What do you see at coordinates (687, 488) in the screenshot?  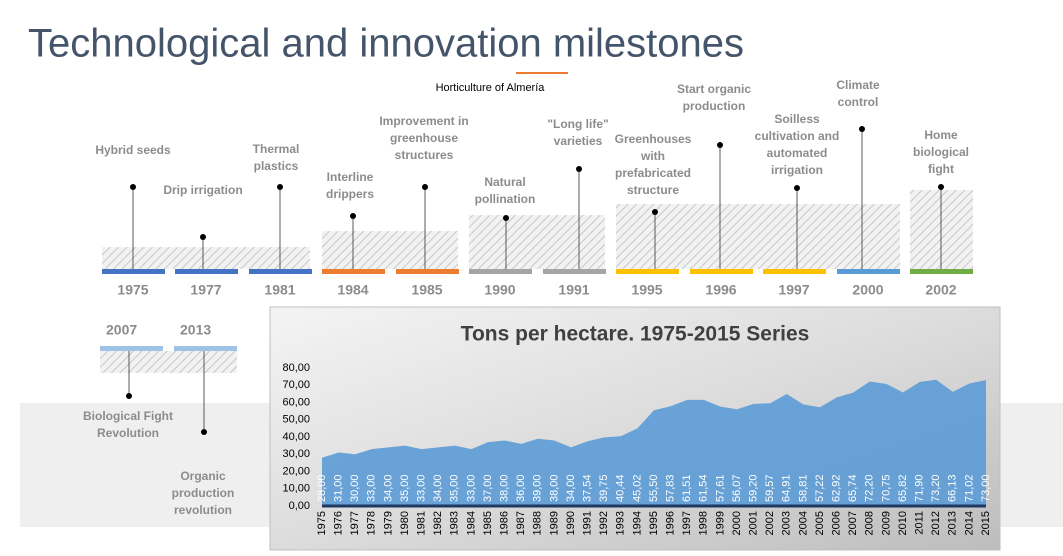 I see `value-label: 61,51` at bounding box center [687, 488].